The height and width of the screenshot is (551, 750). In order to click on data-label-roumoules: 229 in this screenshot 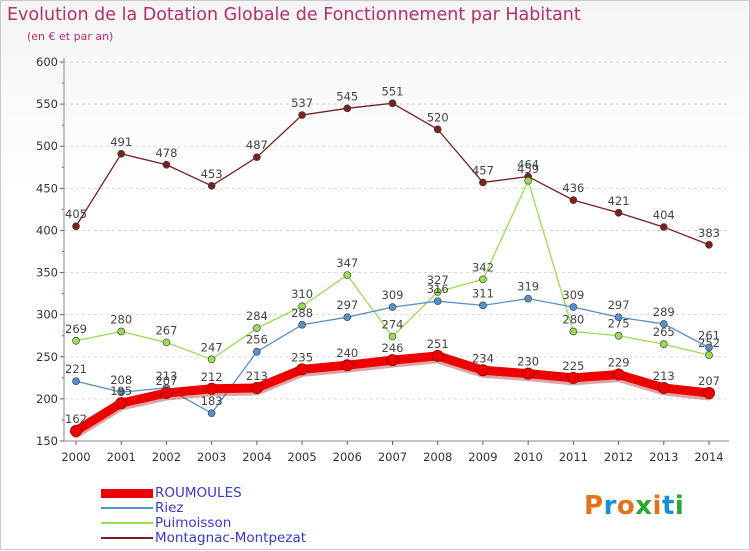, I will do `click(619, 362)`.